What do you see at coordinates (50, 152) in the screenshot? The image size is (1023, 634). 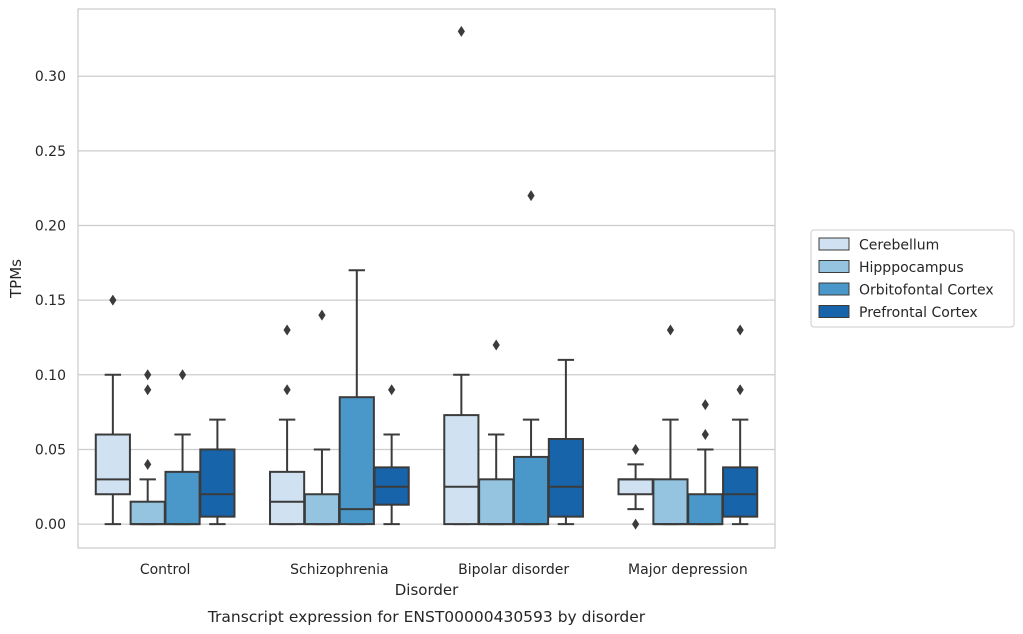 I see `y-tick-label: 0.25` at bounding box center [50, 152].